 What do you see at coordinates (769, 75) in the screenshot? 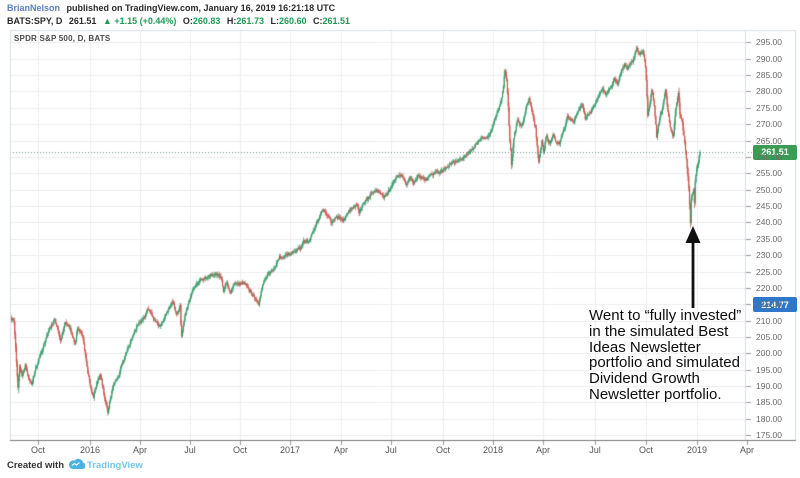
I see `price-axis-label: 285.00` at bounding box center [769, 75].